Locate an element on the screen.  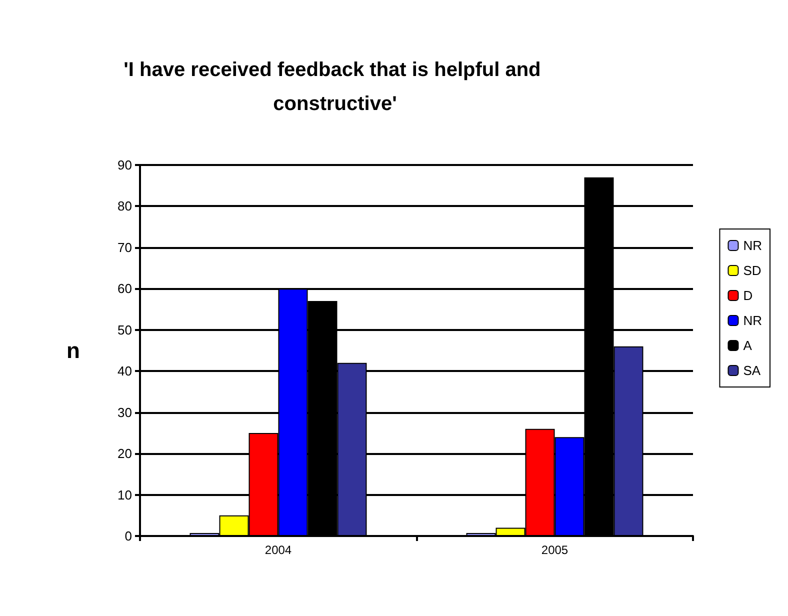
x-tick-label: 2004 is located at coordinates (278, 550).